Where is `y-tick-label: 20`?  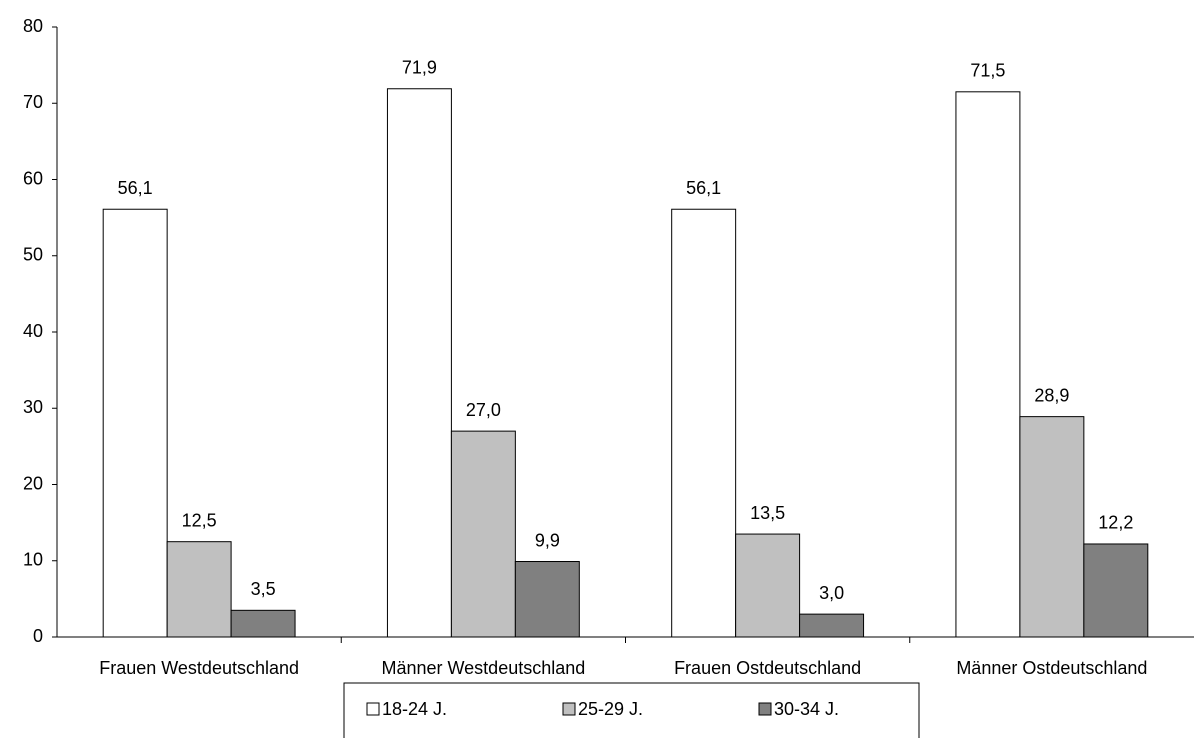 y-tick-label: 20 is located at coordinates (33, 483).